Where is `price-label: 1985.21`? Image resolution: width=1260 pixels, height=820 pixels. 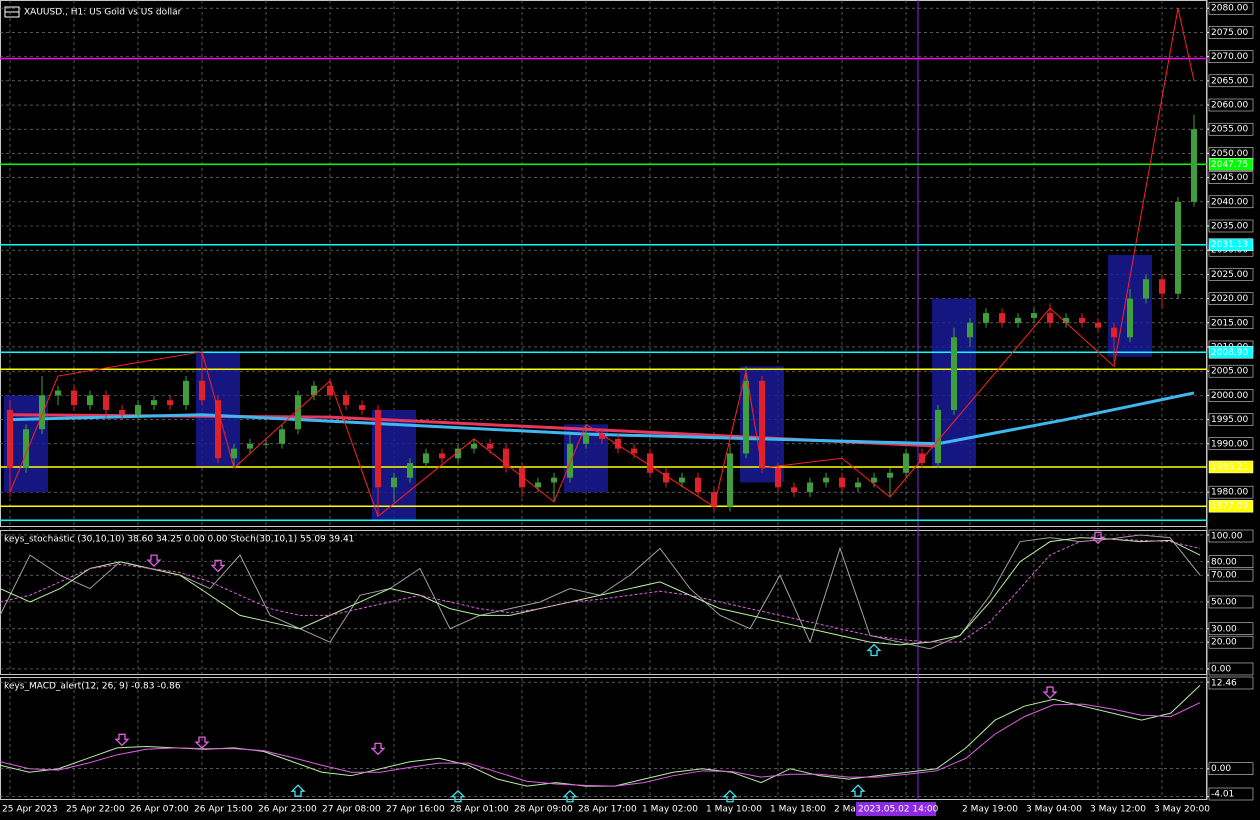
price-label: 1985.21 is located at coordinates (1229, 467).